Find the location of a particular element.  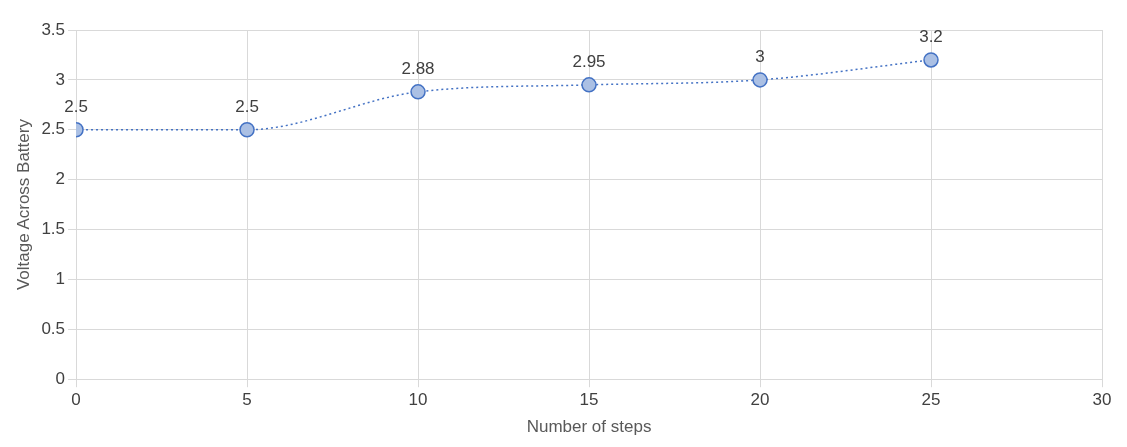

y-tick-label: 2.5 is located at coordinates (53, 129).